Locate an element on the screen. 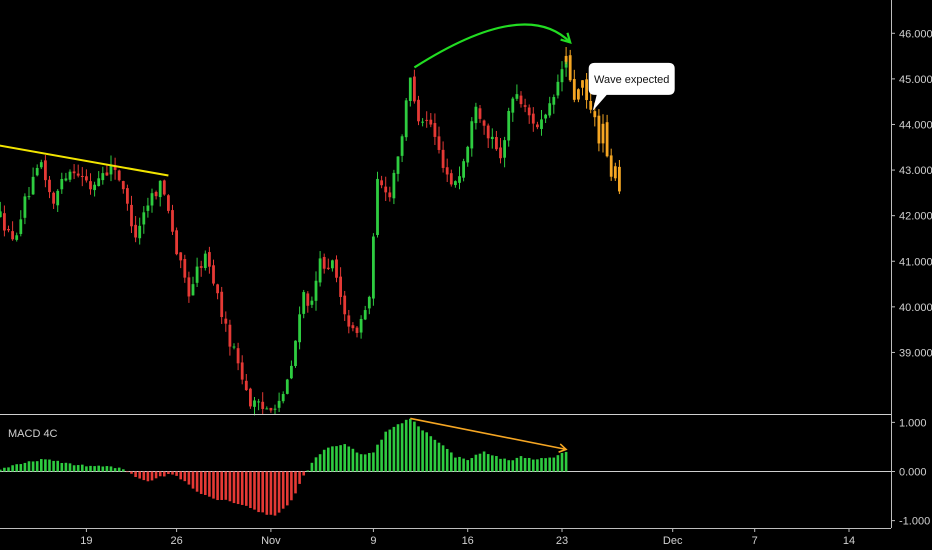 This screenshot has height=550, width=932. curved-arrow-path is located at coordinates (492, 46).